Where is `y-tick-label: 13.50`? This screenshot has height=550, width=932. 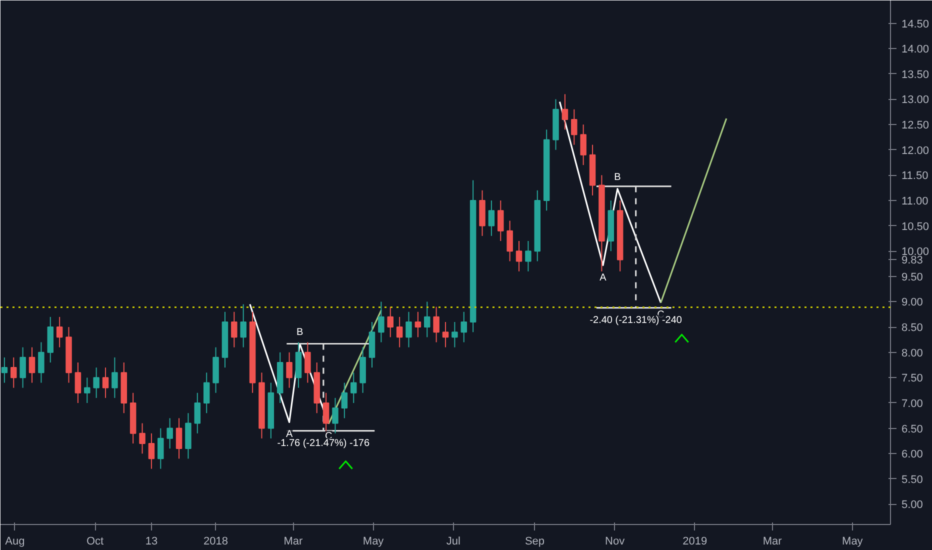
y-tick-label: 13.50 is located at coordinates (916, 74).